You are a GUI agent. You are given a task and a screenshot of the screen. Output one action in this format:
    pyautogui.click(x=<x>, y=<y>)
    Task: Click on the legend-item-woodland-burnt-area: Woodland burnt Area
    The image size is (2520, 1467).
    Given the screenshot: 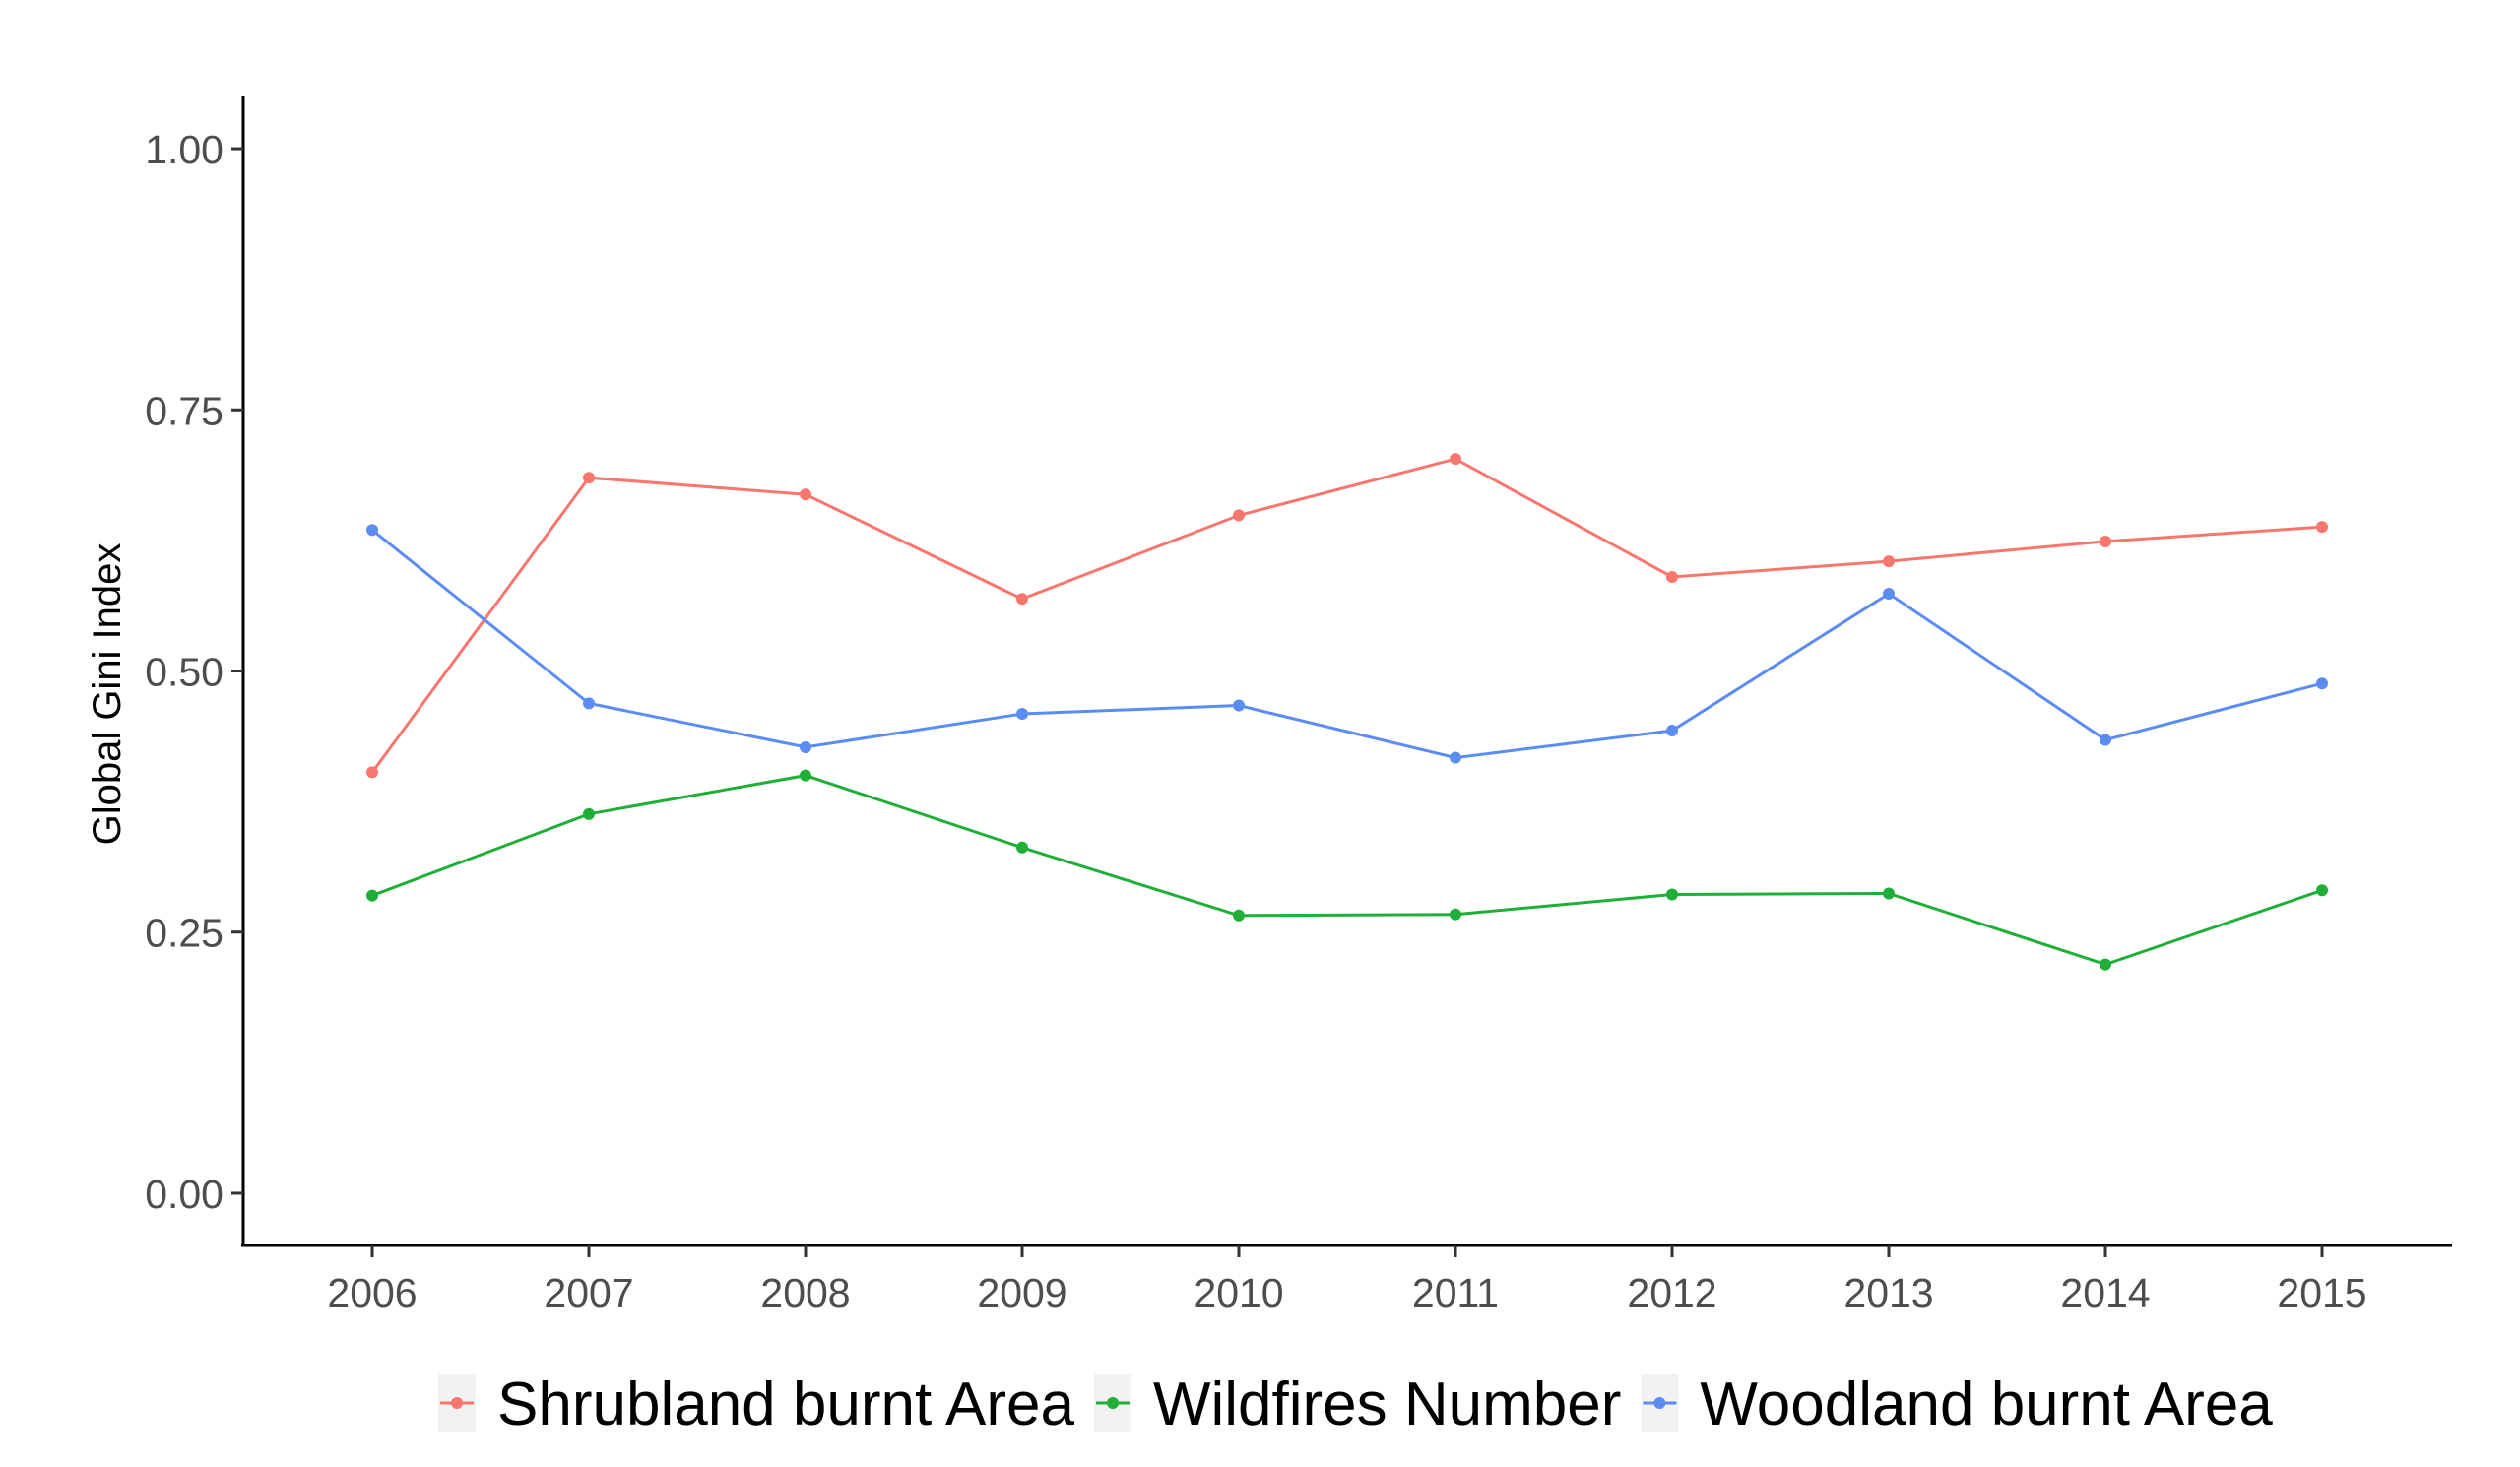 What is the action you would take?
    pyautogui.click(x=1957, y=1404)
    